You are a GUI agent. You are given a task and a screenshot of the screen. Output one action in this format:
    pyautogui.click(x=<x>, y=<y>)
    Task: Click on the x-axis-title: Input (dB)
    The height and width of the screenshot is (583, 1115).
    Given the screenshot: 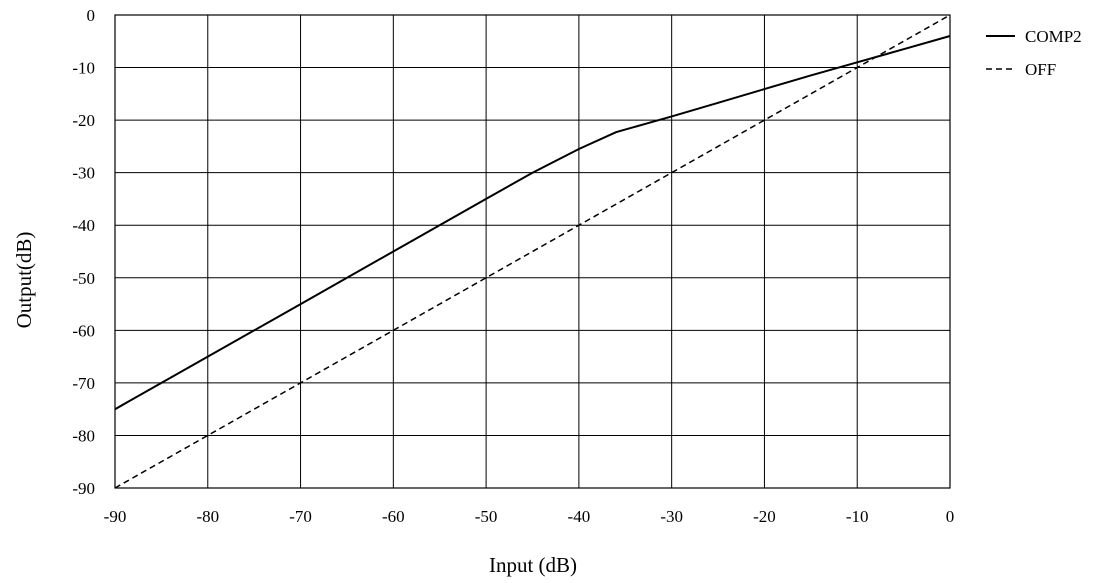 What is the action you would take?
    pyautogui.click(x=533, y=565)
    